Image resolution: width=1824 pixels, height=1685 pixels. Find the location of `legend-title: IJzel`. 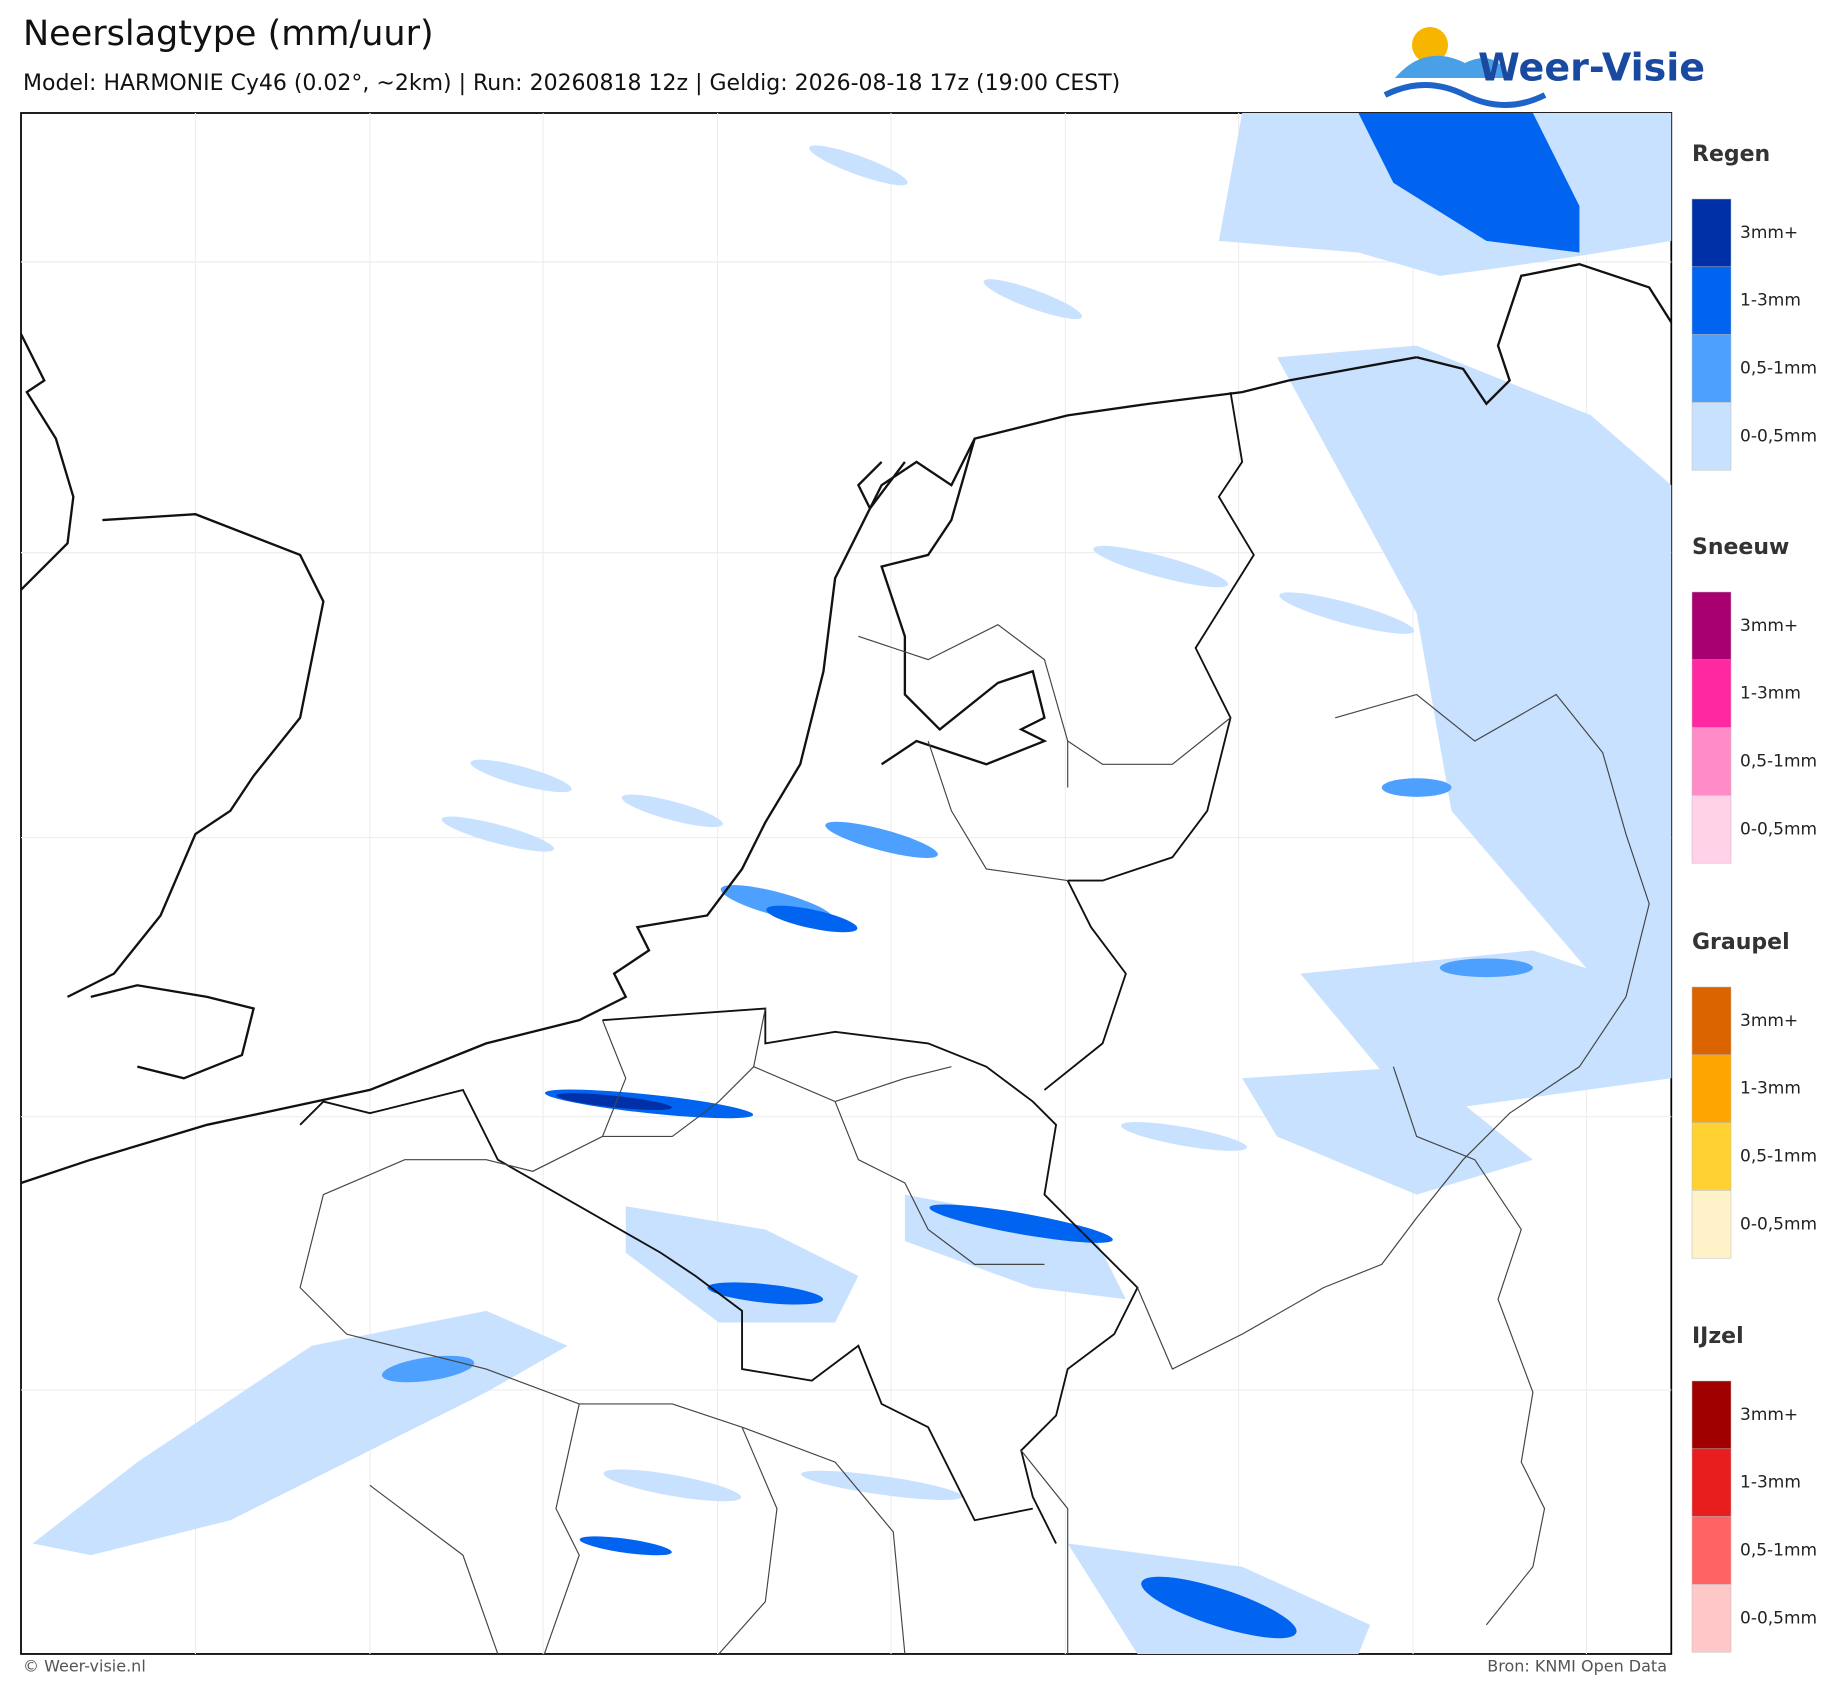

legend-title: IJzel is located at coordinates (1718, 1336).